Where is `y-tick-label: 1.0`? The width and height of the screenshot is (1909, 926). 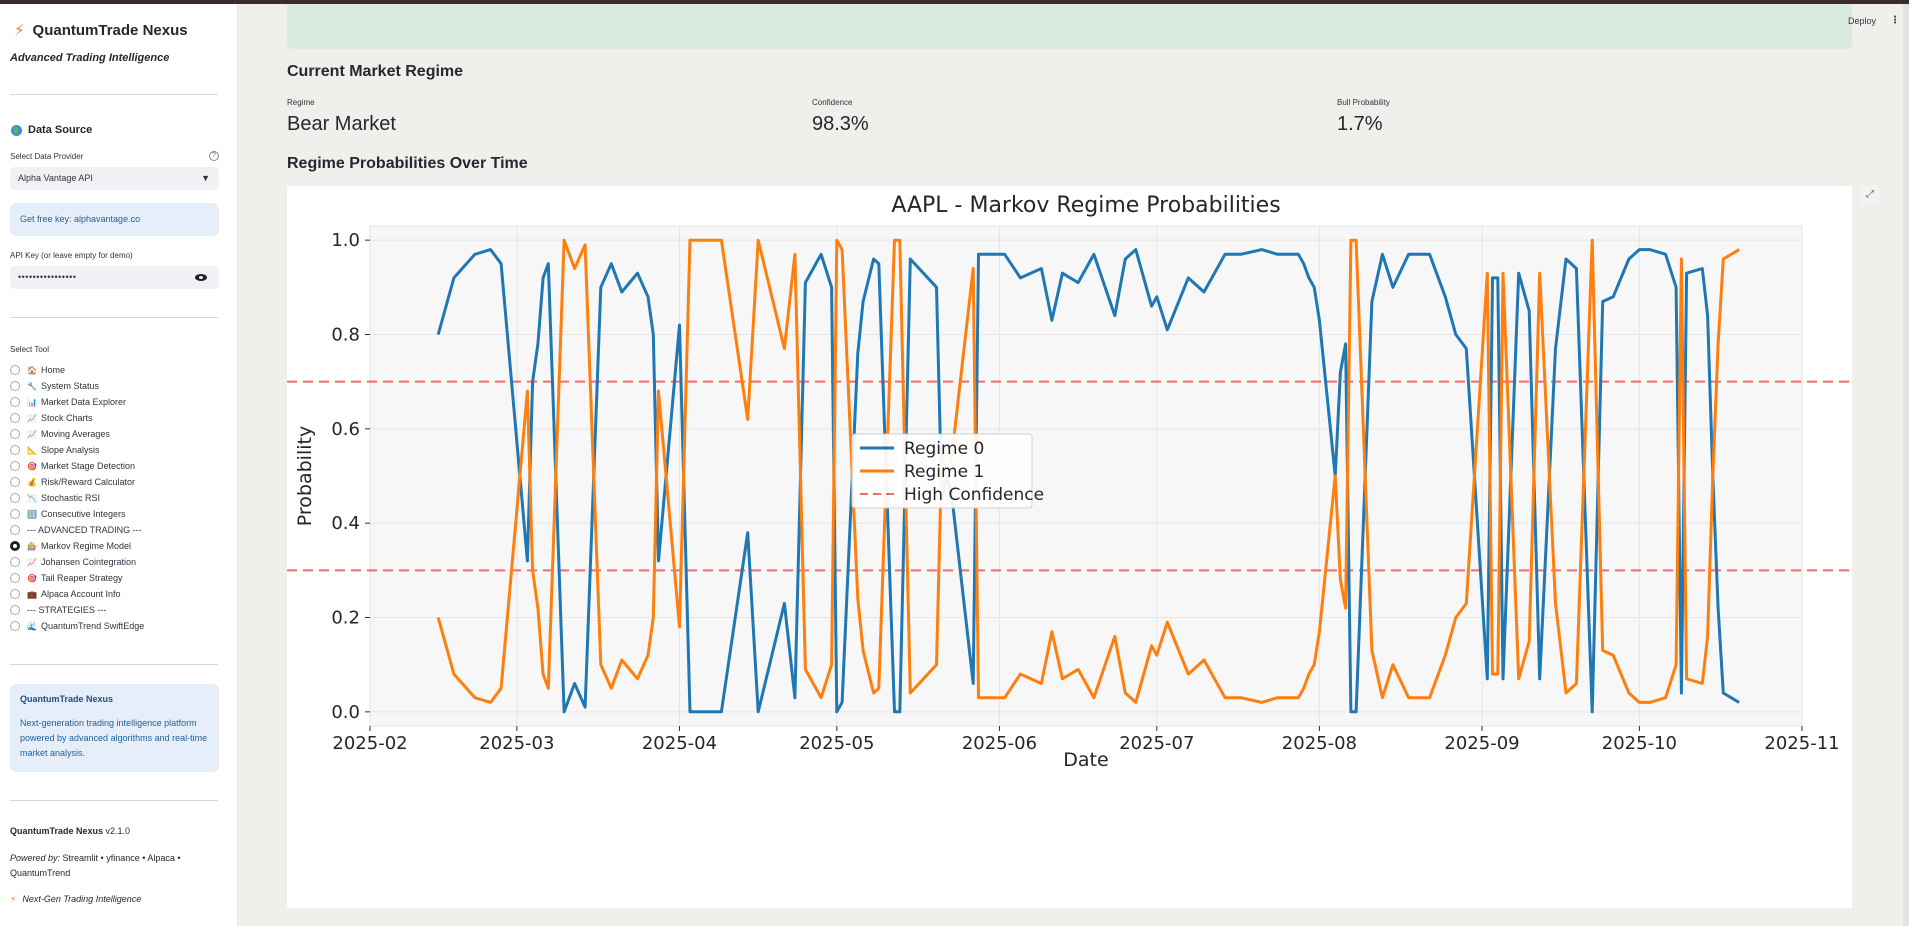 y-tick-label: 1.0 is located at coordinates (345, 240).